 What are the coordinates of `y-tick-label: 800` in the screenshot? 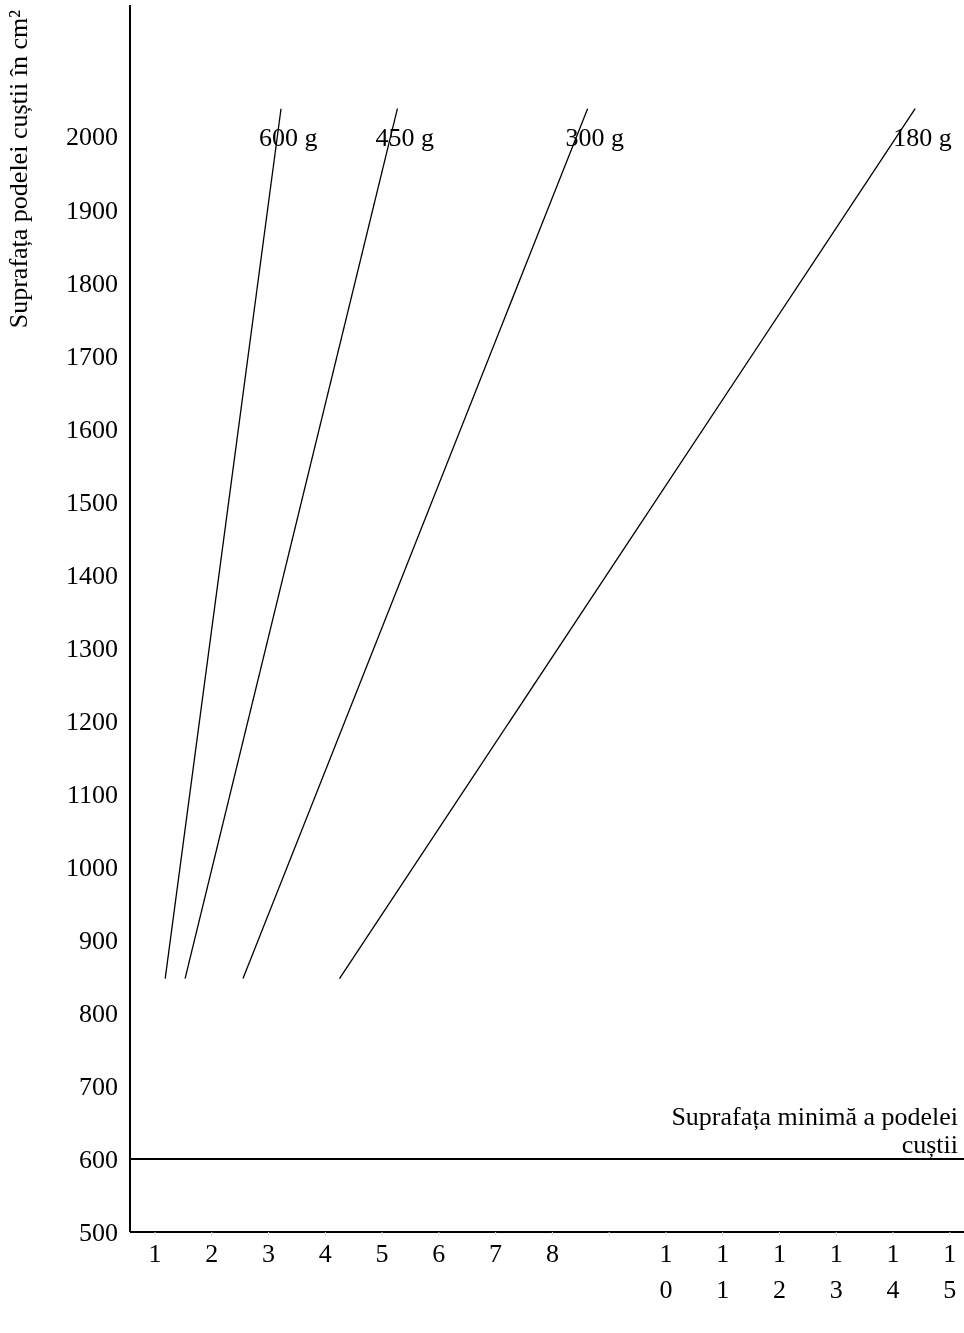 It's located at (98, 1013).